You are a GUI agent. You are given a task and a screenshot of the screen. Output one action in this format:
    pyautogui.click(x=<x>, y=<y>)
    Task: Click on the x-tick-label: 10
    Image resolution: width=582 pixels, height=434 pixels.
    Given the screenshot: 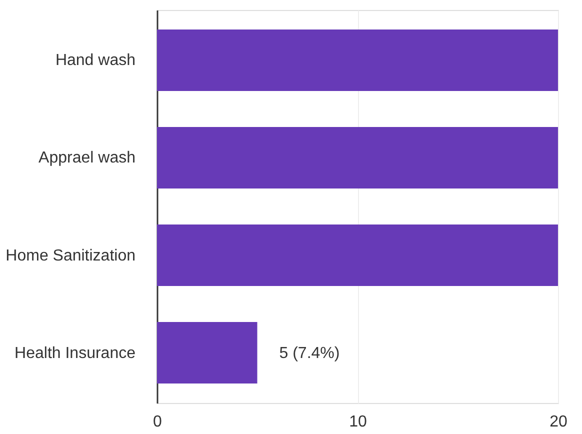 What is the action you would take?
    pyautogui.click(x=358, y=422)
    